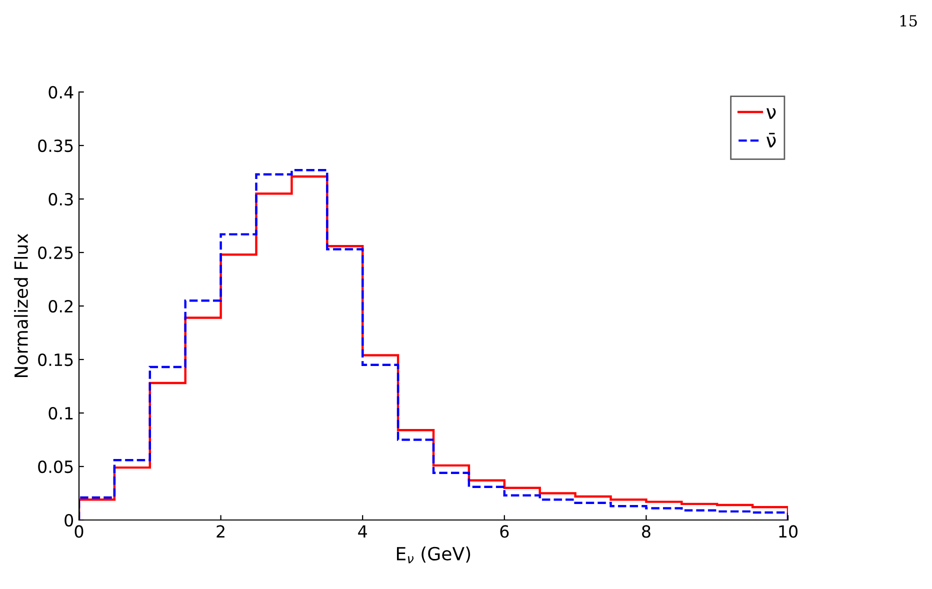 This screenshot has height=589, width=932. Describe the element at coordinates (55, 253) in the screenshot. I see `y-tick-label: 0.25` at that location.